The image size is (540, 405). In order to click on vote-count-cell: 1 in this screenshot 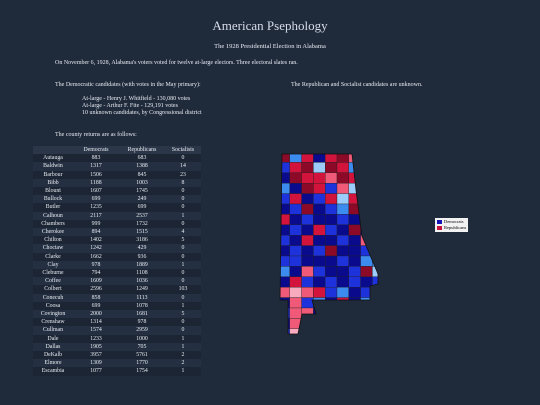, I will do `click(183, 338)`.